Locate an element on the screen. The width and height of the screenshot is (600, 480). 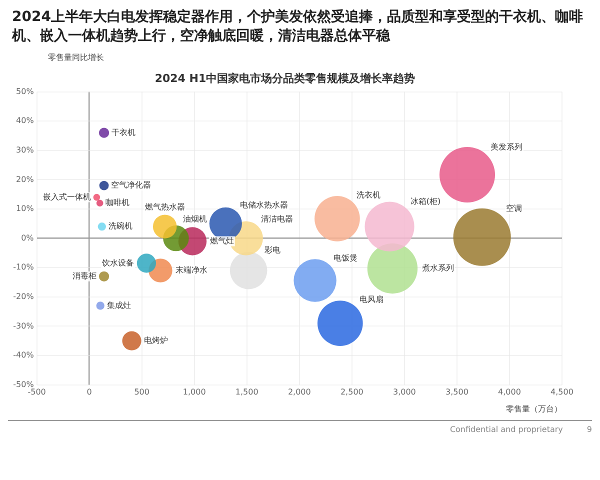
x-tick-label: 3,500 is located at coordinates (457, 392).